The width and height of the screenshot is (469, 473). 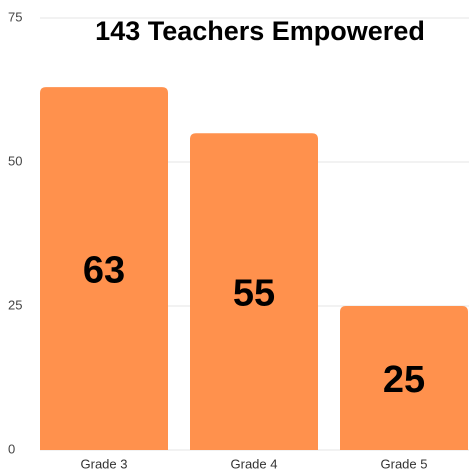 I want to click on x-tick-label: Grade 5, so click(x=404, y=463).